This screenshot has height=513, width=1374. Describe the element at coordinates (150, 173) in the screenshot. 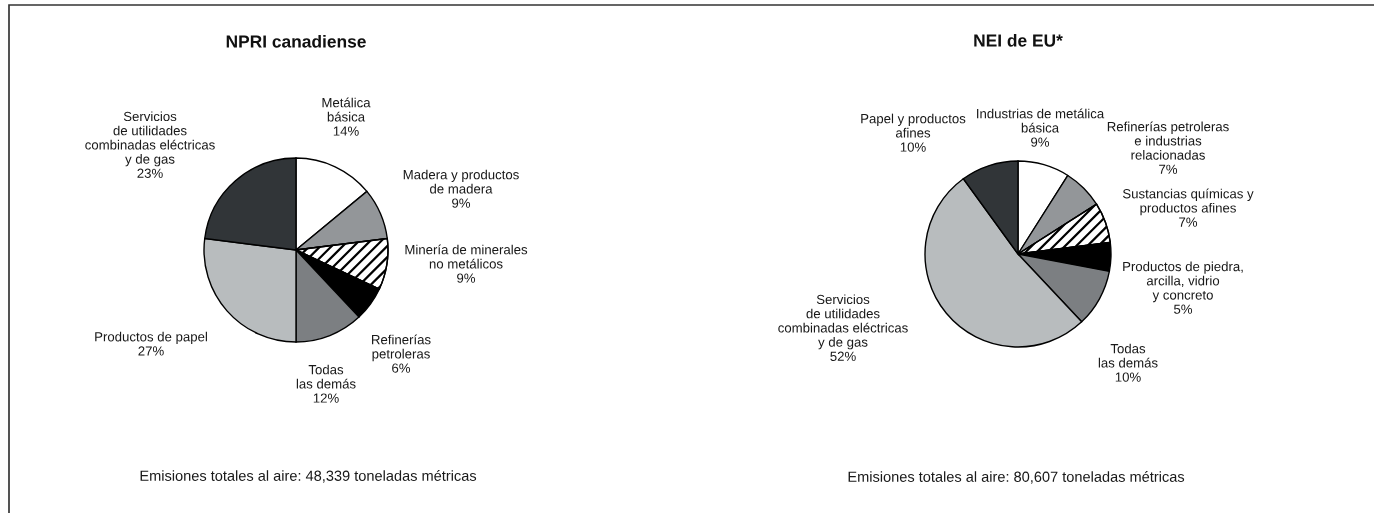

I see `data-label: 23%` at that location.